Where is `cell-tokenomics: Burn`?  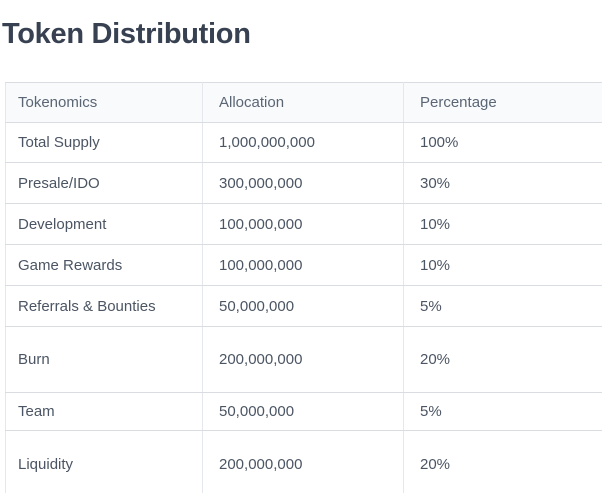 cell-tokenomics: Burn is located at coordinates (104, 359).